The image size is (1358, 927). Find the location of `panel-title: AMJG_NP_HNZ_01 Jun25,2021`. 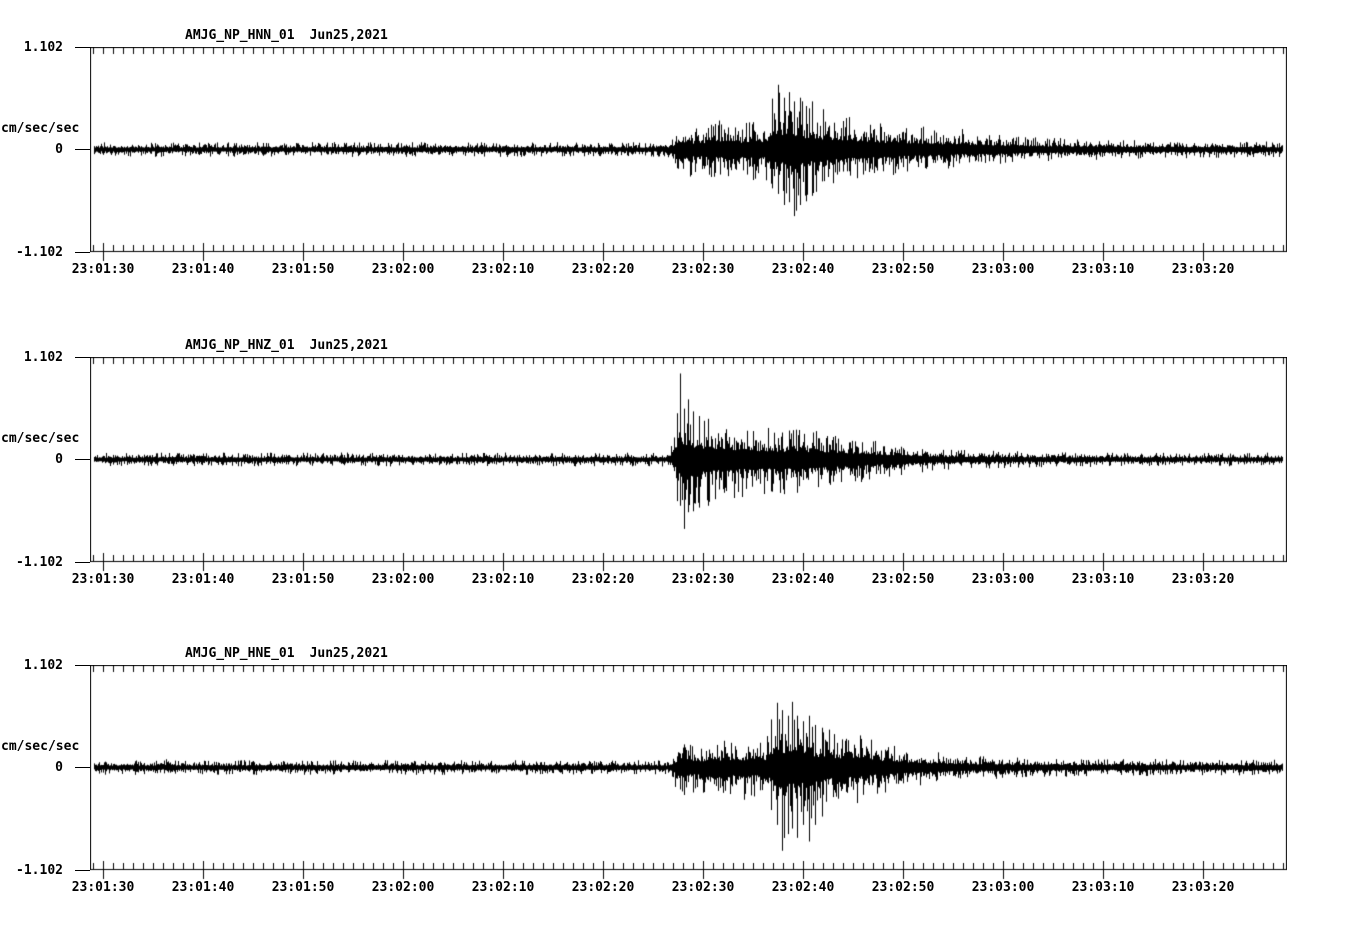

panel-title: AMJG_NP_HNZ_01 Jun25,2021 is located at coordinates (286, 345).